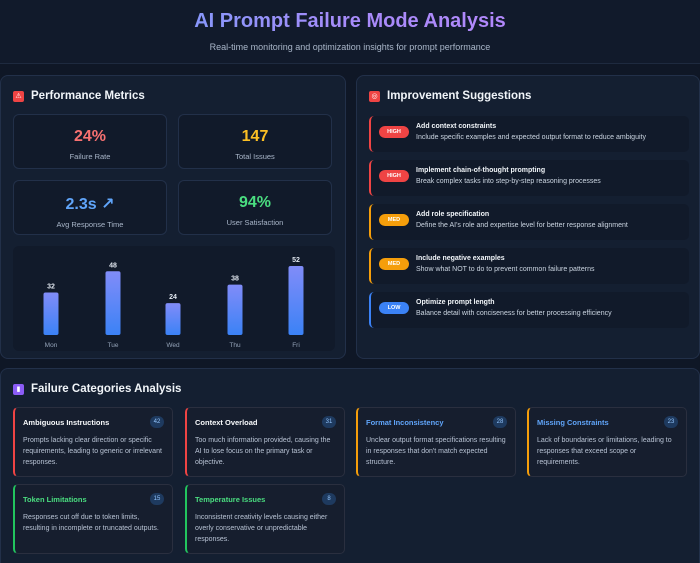 Image resolution: width=700 pixels, height=563 pixels. What do you see at coordinates (296, 260) in the screenshot?
I see `bar-value-label: 52` at bounding box center [296, 260].